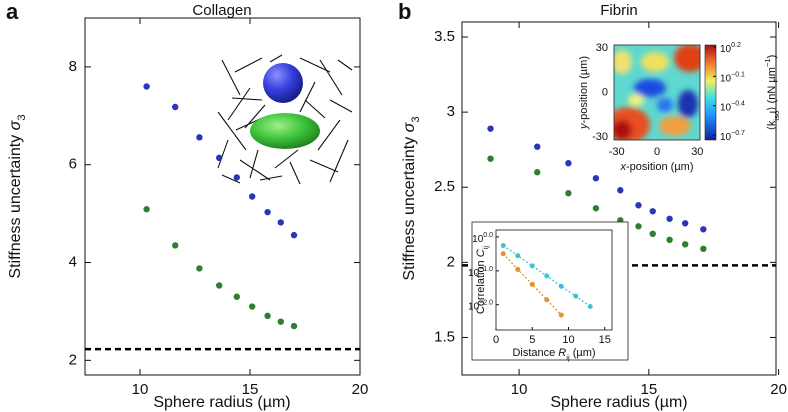  I want to click on y-axis-label-part: C, so click(481, 253).